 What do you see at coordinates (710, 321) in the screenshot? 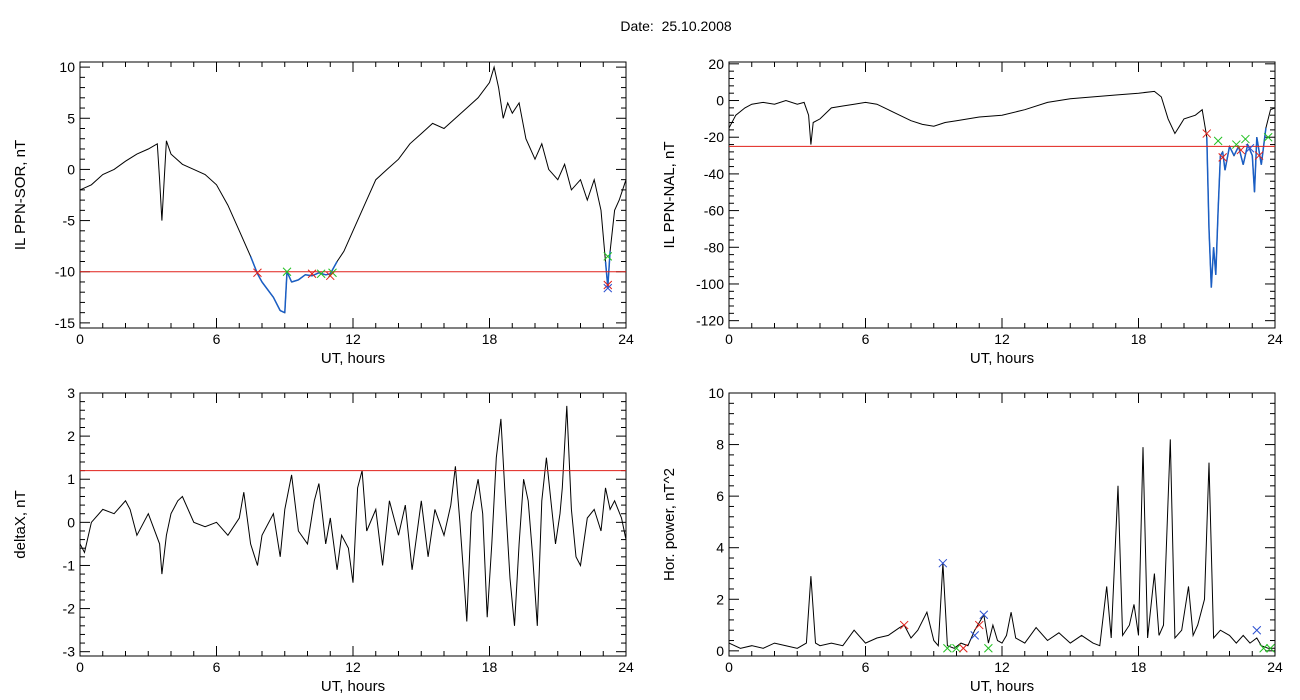
I see `y-tick-label: -120` at bounding box center [710, 321].